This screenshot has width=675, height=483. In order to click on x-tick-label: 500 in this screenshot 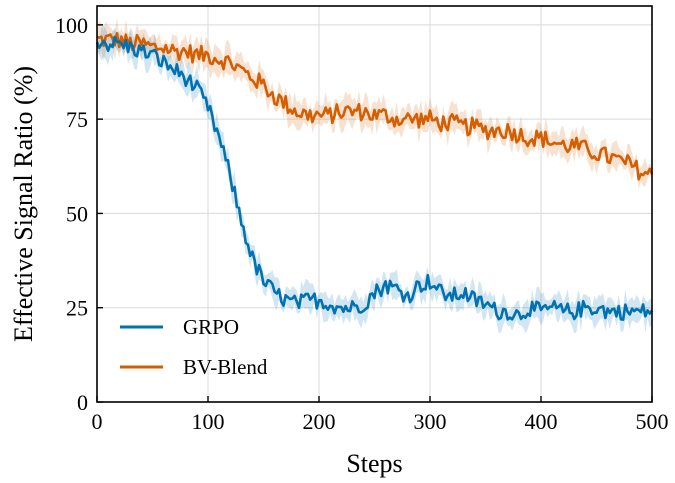, I will do `click(652, 421)`.